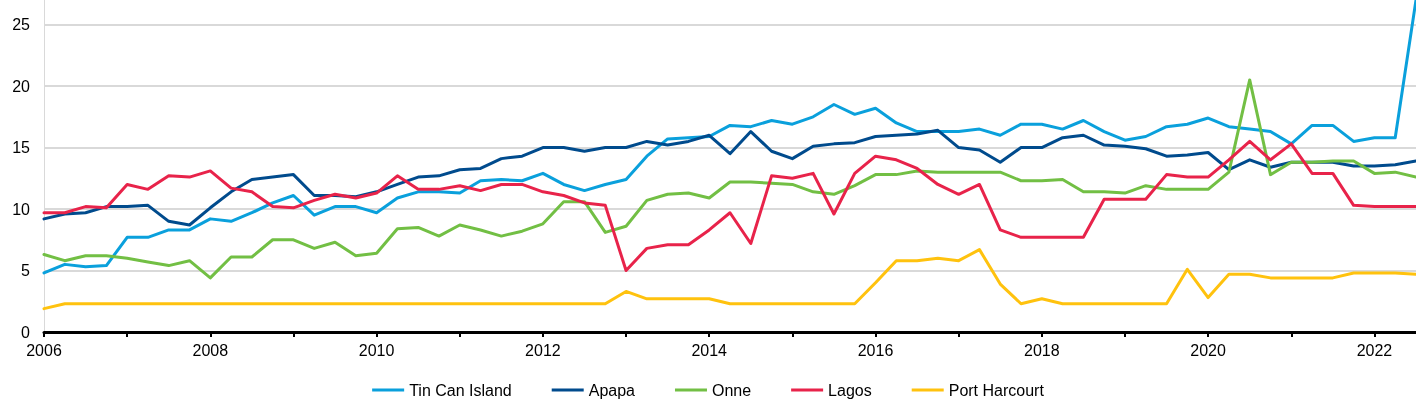 This screenshot has height=405, width=1416. What do you see at coordinates (376, 350) in the screenshot?
I see `x-tick-label: 2010` at bounding box center [376, 350].